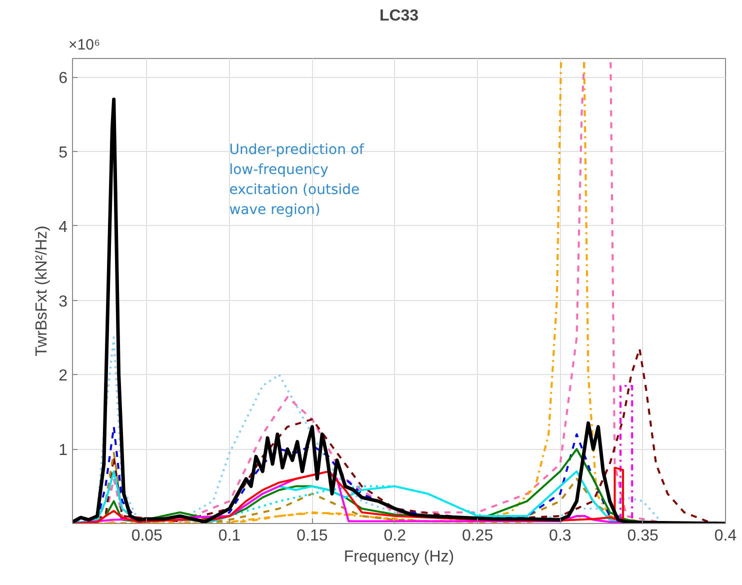  What do you see at coordinates (63, 376) in the screenshot?
I see `y-tick-label: 2` at bounding box center [63, 376].